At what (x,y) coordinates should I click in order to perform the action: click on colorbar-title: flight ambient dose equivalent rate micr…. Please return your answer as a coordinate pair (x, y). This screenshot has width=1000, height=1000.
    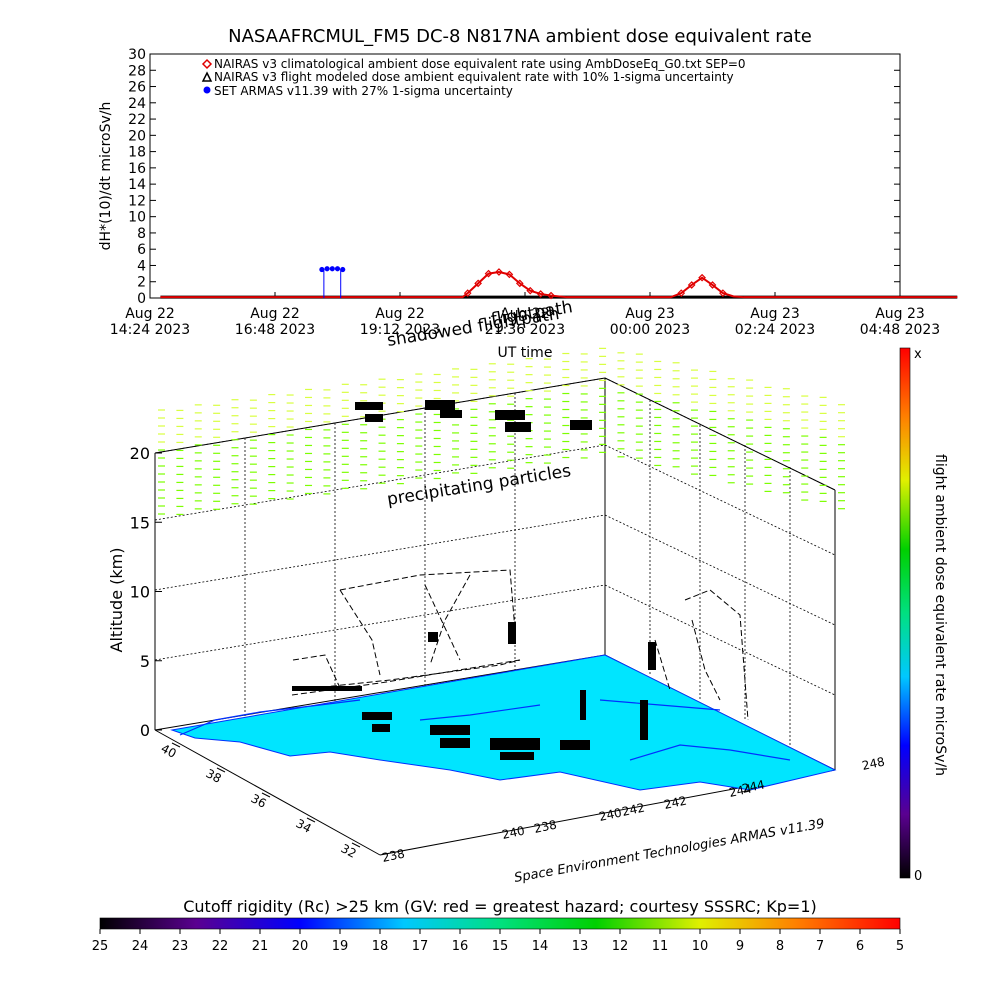
    Looking at the image, I should click on (940, 615).